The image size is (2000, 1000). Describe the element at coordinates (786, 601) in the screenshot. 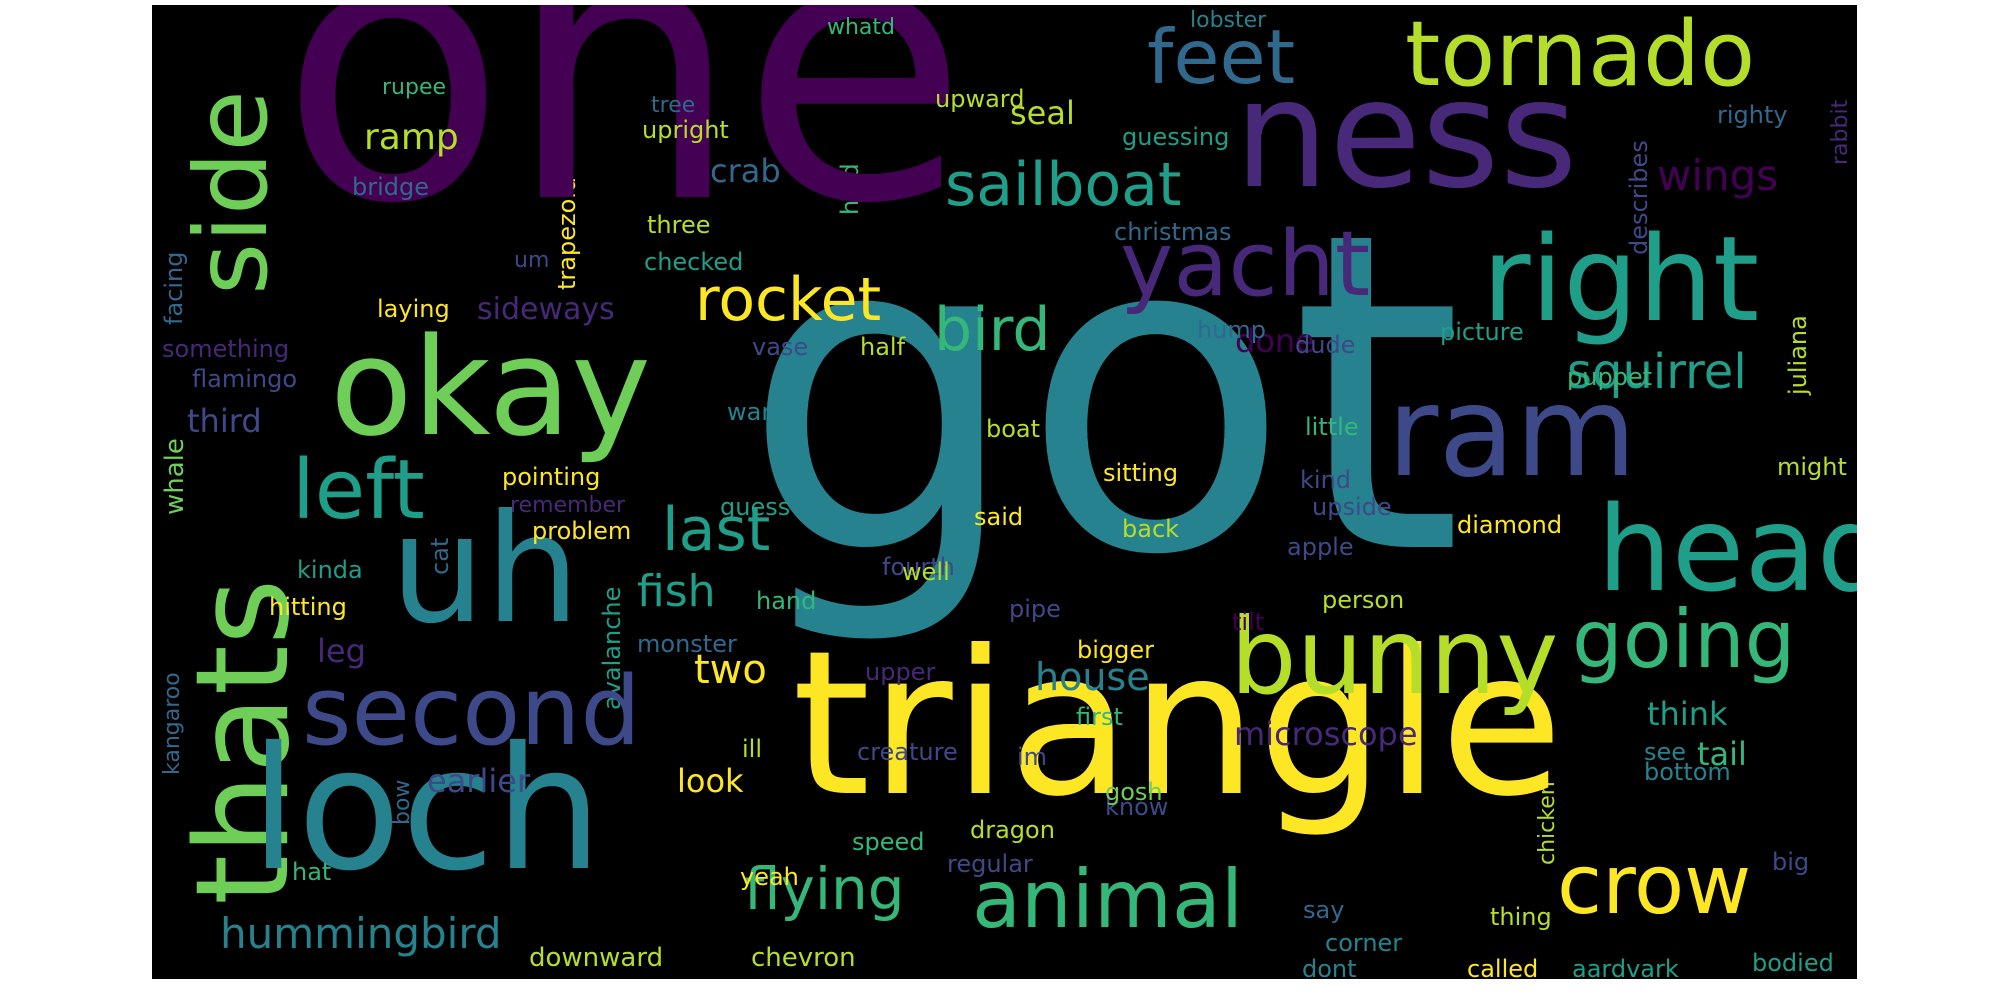

I see `word: hand` at that location.